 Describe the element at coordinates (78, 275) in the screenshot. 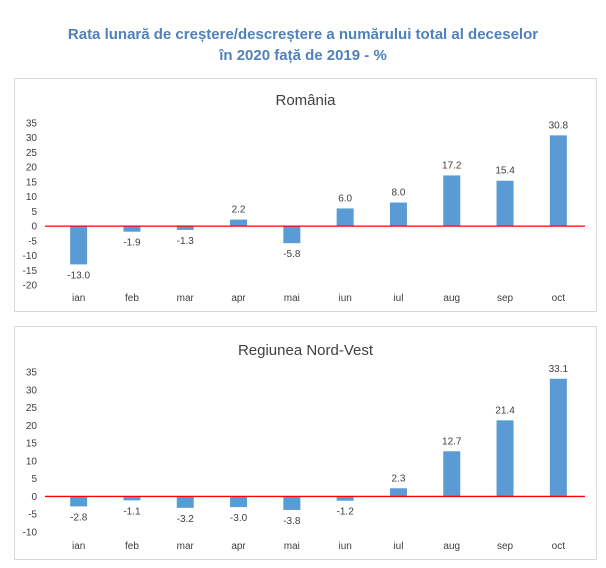

I see `data-label: -13.0` at that location.